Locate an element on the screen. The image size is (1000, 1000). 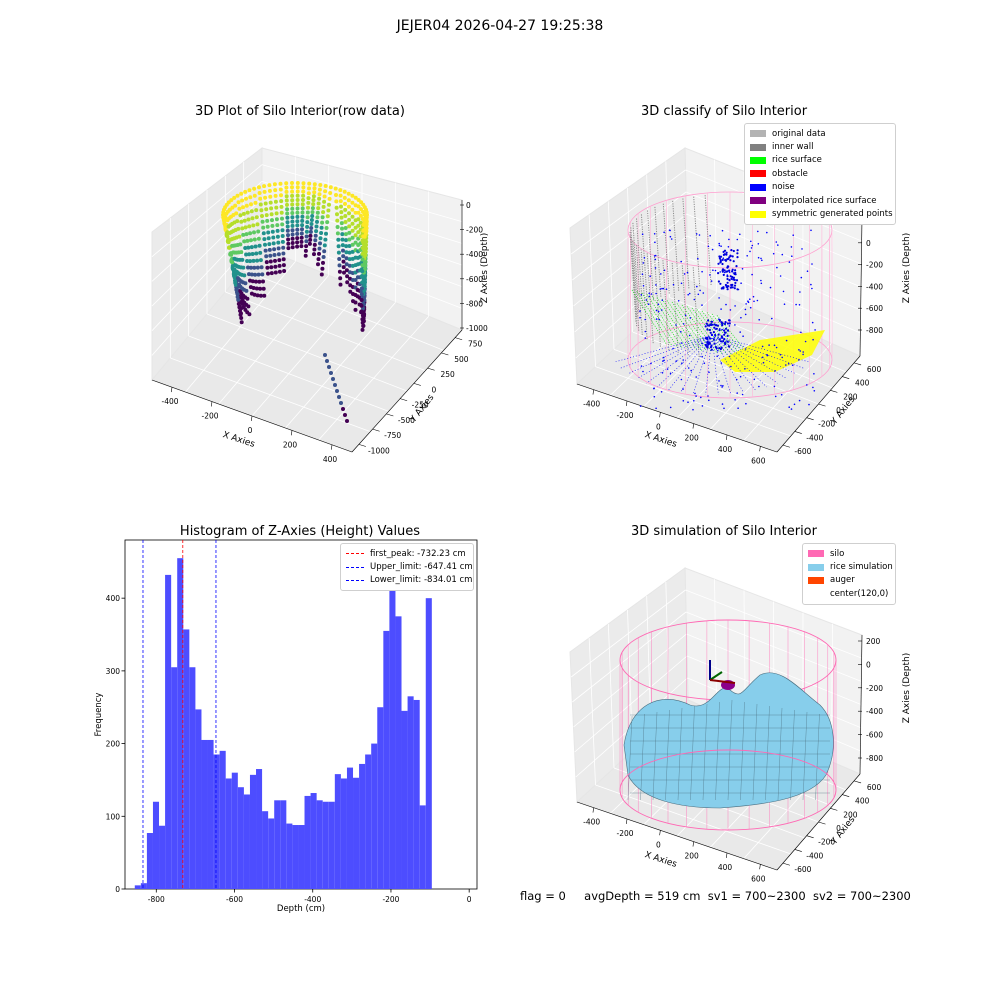
panel1-grid is located at coordinates (343, 310).